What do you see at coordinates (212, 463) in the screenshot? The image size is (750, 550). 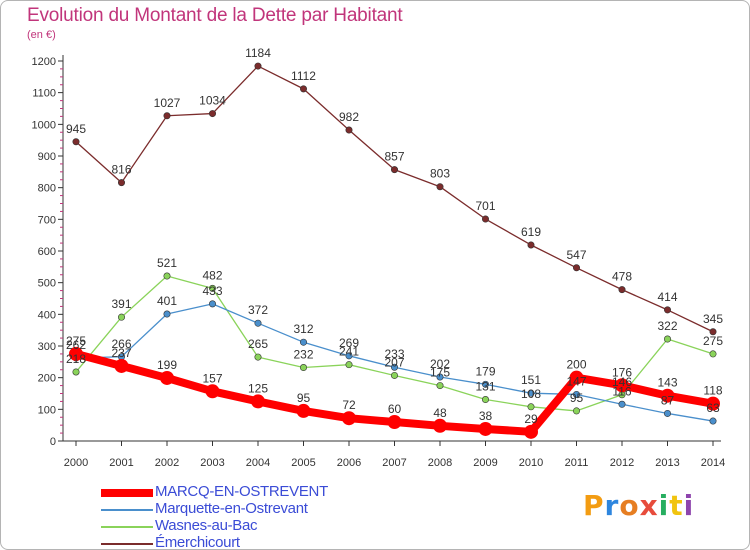 I see `x-tick-label: 2003` at bounding box center [212, 463].